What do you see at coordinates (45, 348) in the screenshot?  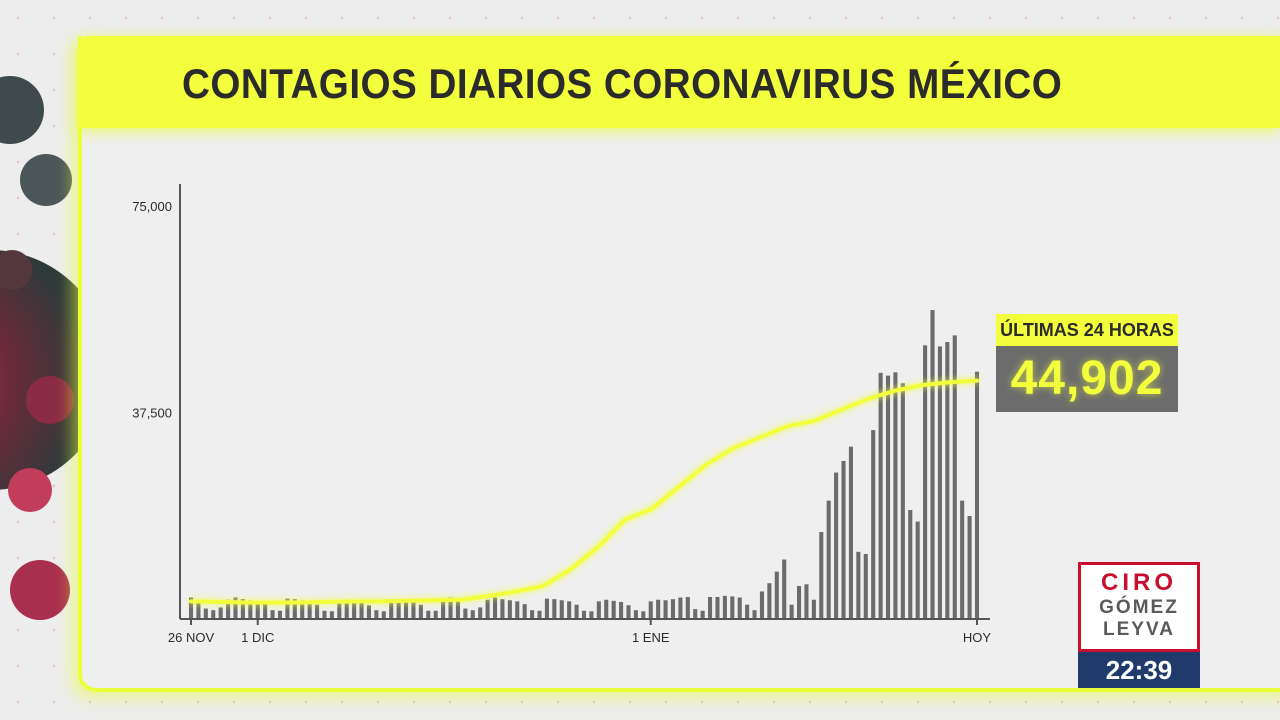 I see `coronavirus-icon` at bounding box center [45, 348].